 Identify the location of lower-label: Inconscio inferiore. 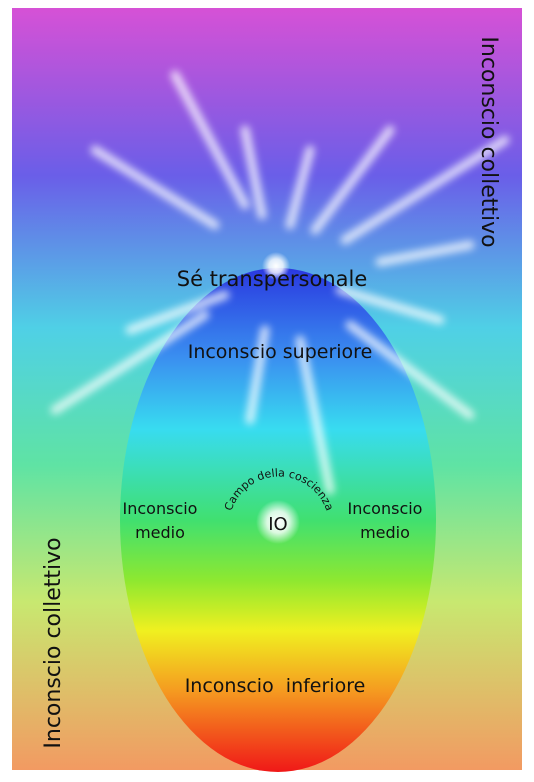
(275, 686).